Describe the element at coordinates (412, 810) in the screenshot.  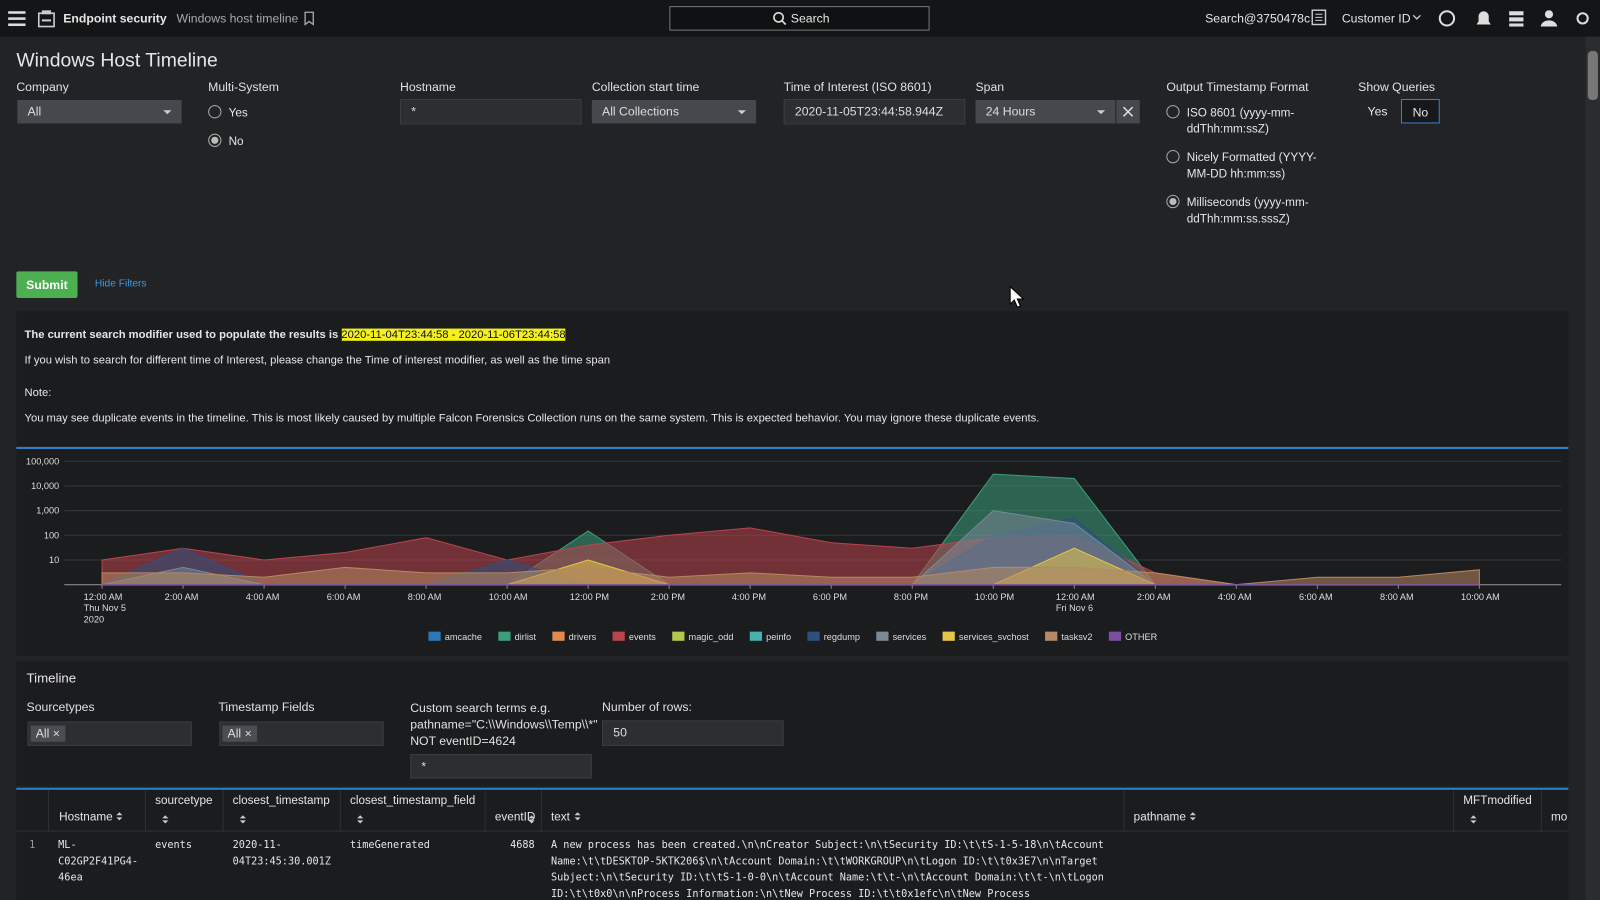
I see `column-header: closest_timestamp_field` at that location.